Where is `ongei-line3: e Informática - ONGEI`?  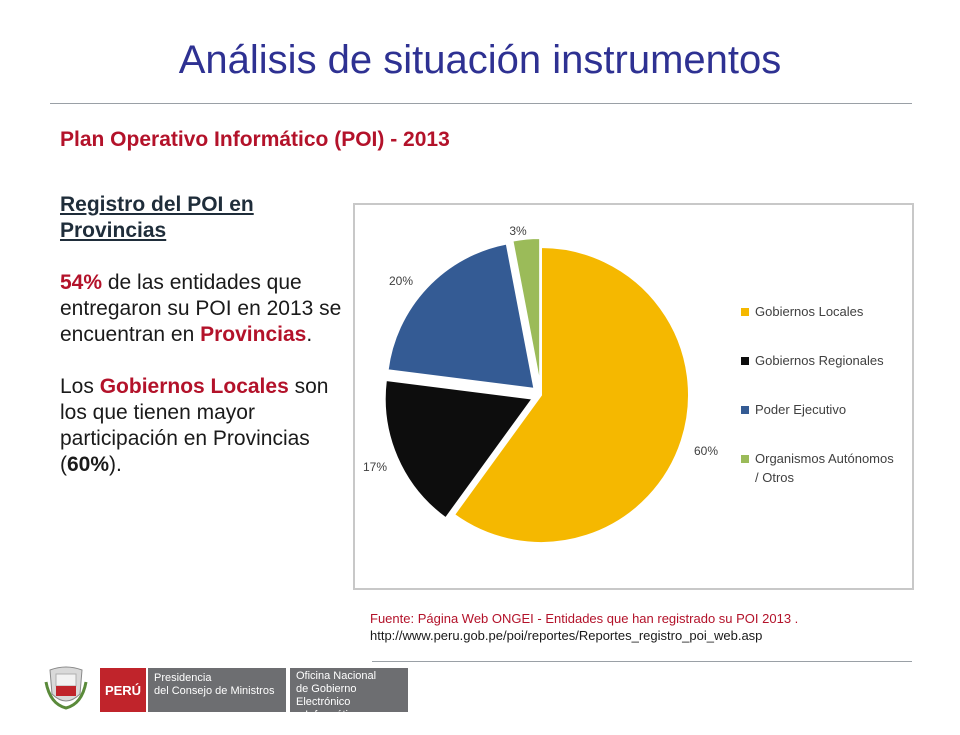 ongei-line3: e Informática - ONGEI is located at coordinates (331, 721).